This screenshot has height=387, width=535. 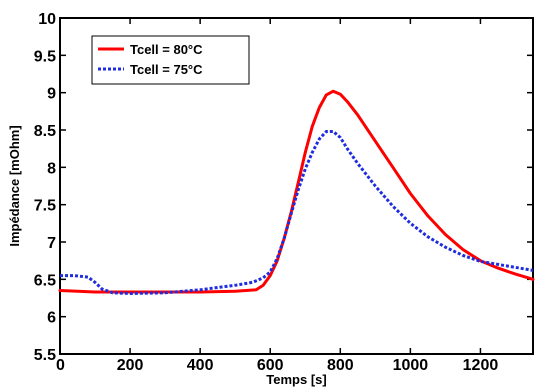 What do you see at coordinates (47, 19) in the screenshot?
I see `y-tick-label: 10` at bounding box center [47, 19].